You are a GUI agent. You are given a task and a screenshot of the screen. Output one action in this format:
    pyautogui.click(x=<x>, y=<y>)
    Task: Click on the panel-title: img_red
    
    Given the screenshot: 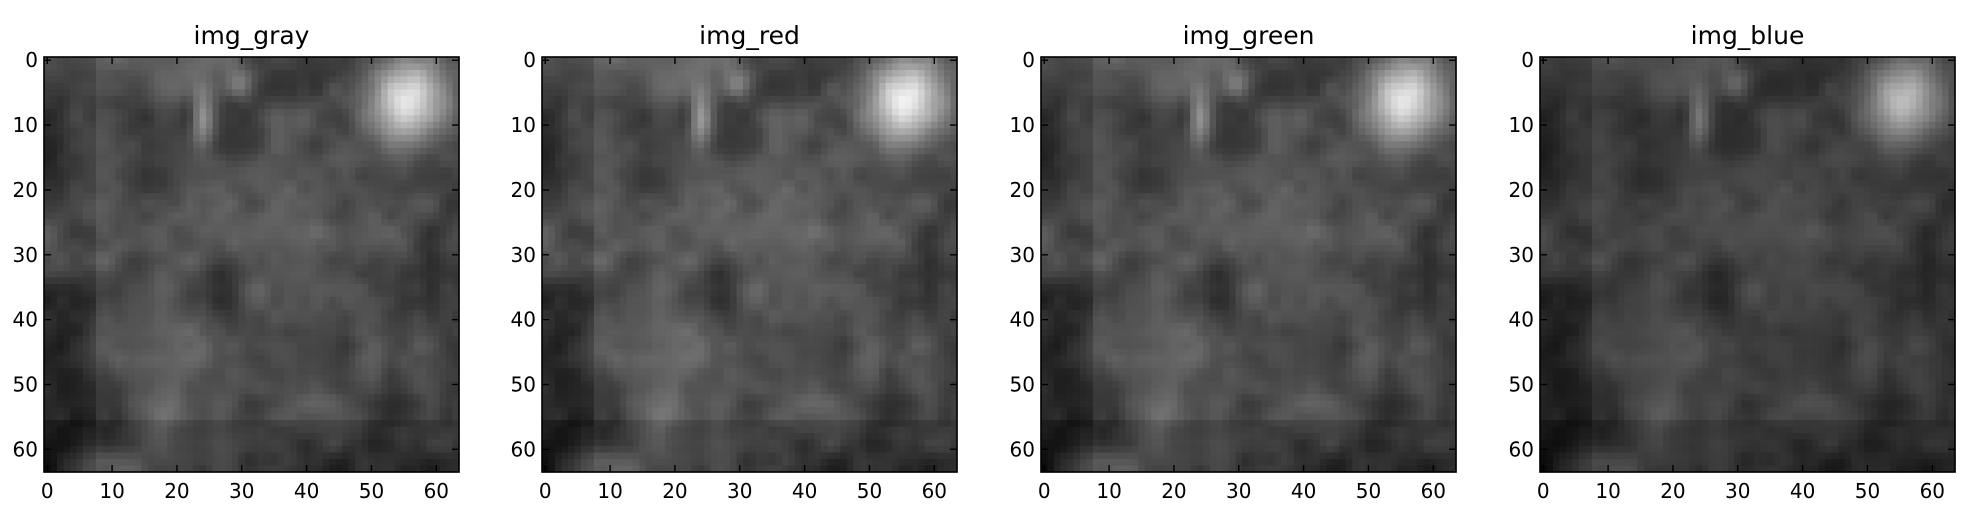 What is the action you would take?
    pyautogui.click(x=749, y=35)
    